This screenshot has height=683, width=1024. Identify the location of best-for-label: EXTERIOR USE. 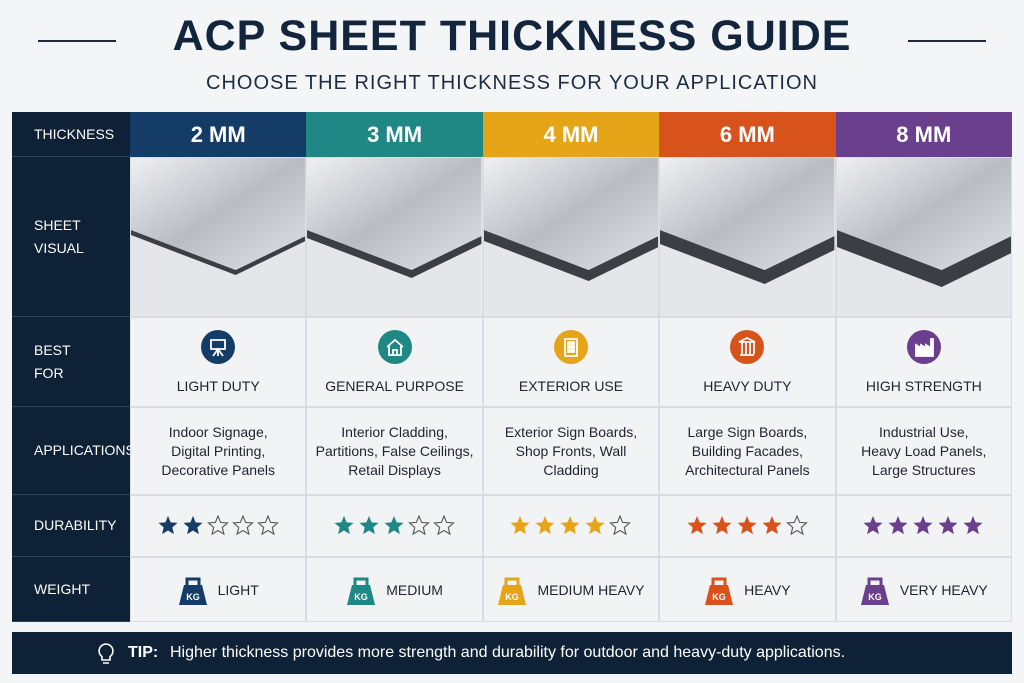
(571, 386).